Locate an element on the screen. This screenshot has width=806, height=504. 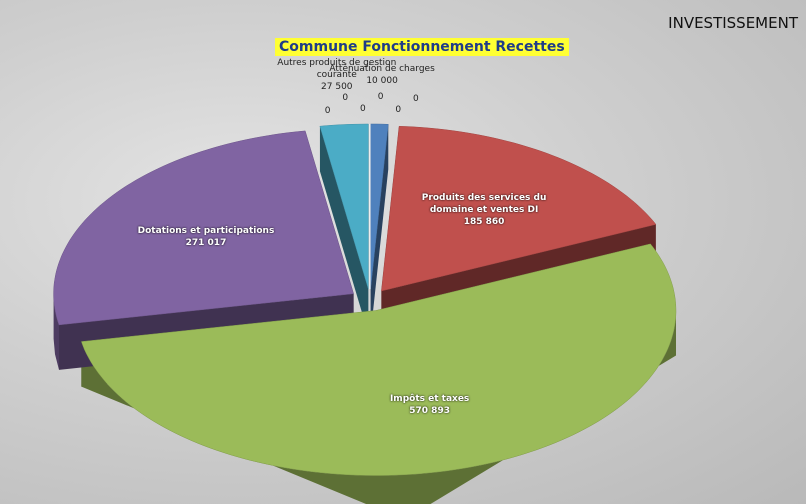
value-label: 185 860 is located at coordinates (484, 221).